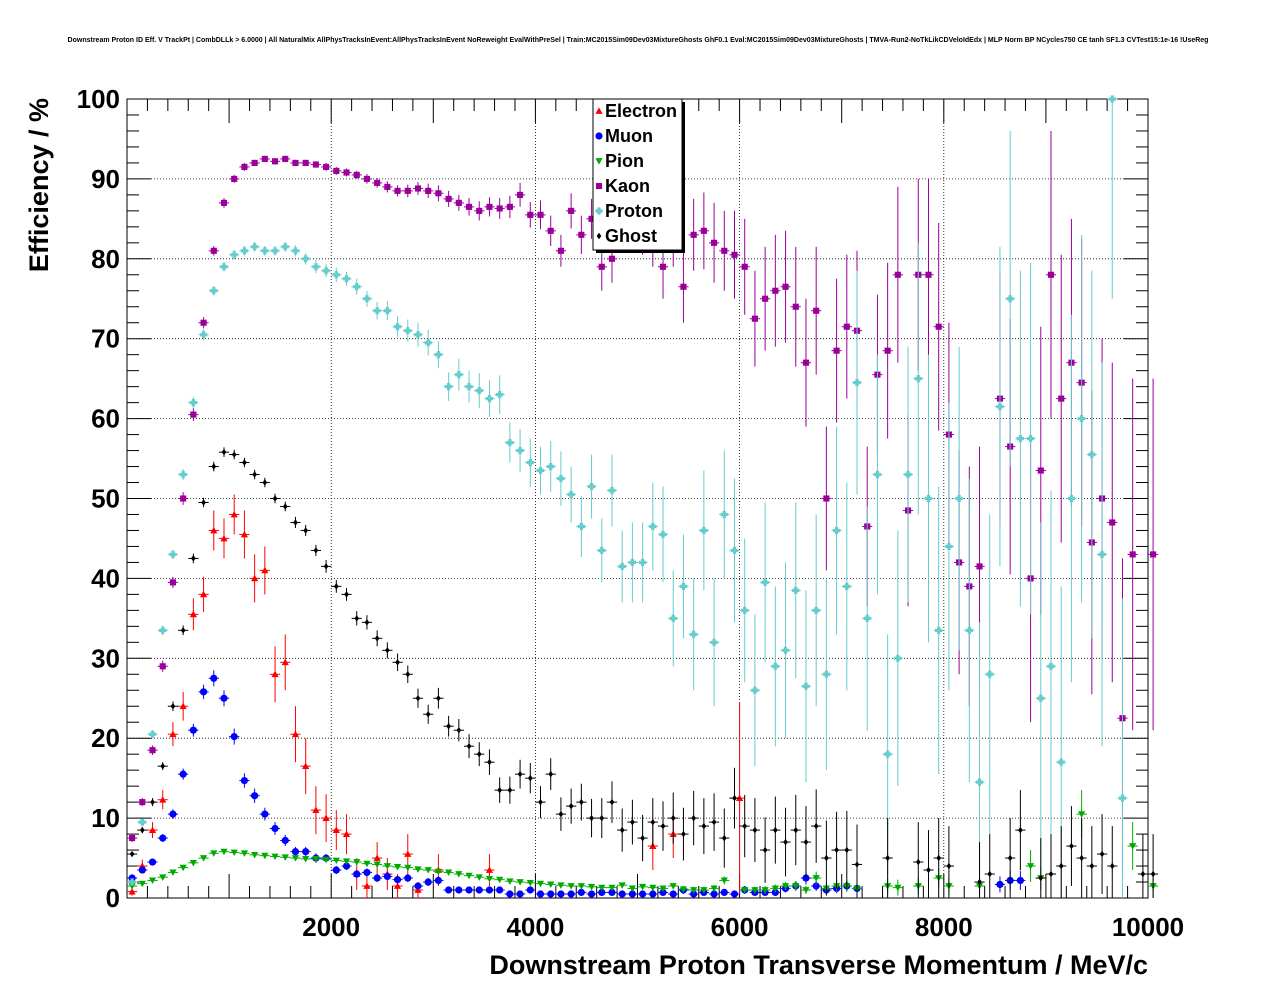 This screenshot has width=1276, height=996. Describe the element at coordinates (637, 174) in the screenshot. I see `legend-box` at that location.